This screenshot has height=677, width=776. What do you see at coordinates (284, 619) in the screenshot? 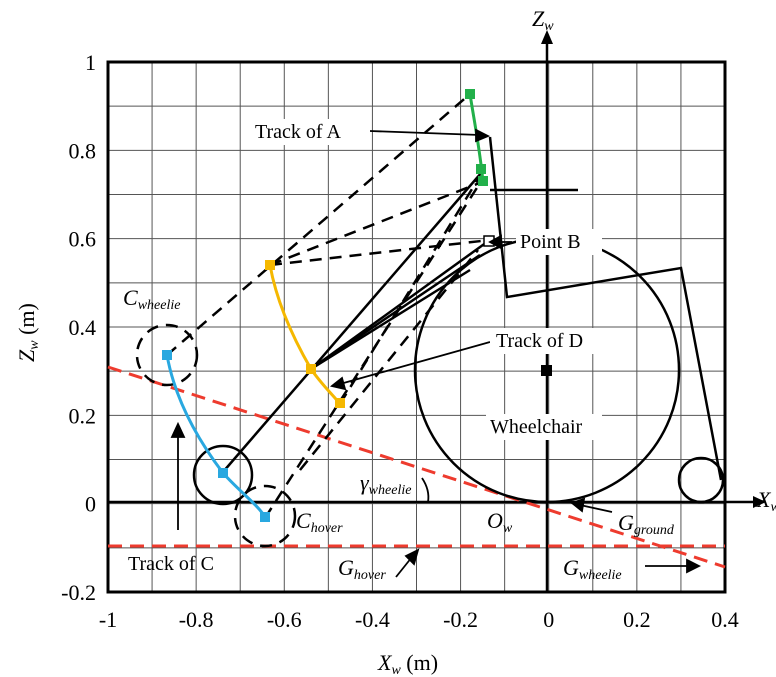
I see `x-tick-label: -0.6` at bounding box center [284, 619].